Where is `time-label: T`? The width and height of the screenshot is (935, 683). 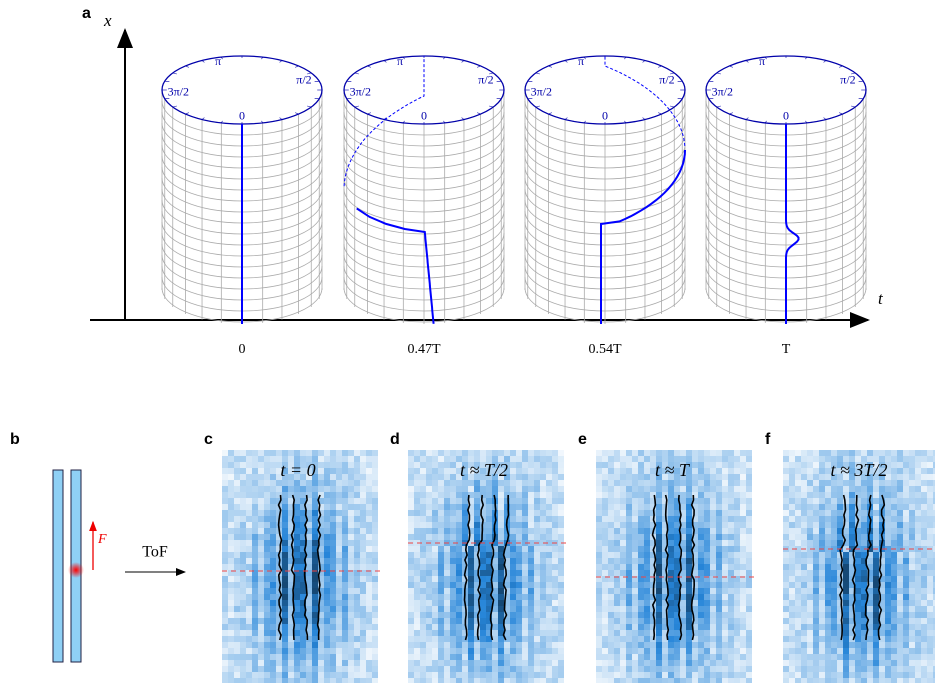
time-label: T is located at coordinates (786, 349).